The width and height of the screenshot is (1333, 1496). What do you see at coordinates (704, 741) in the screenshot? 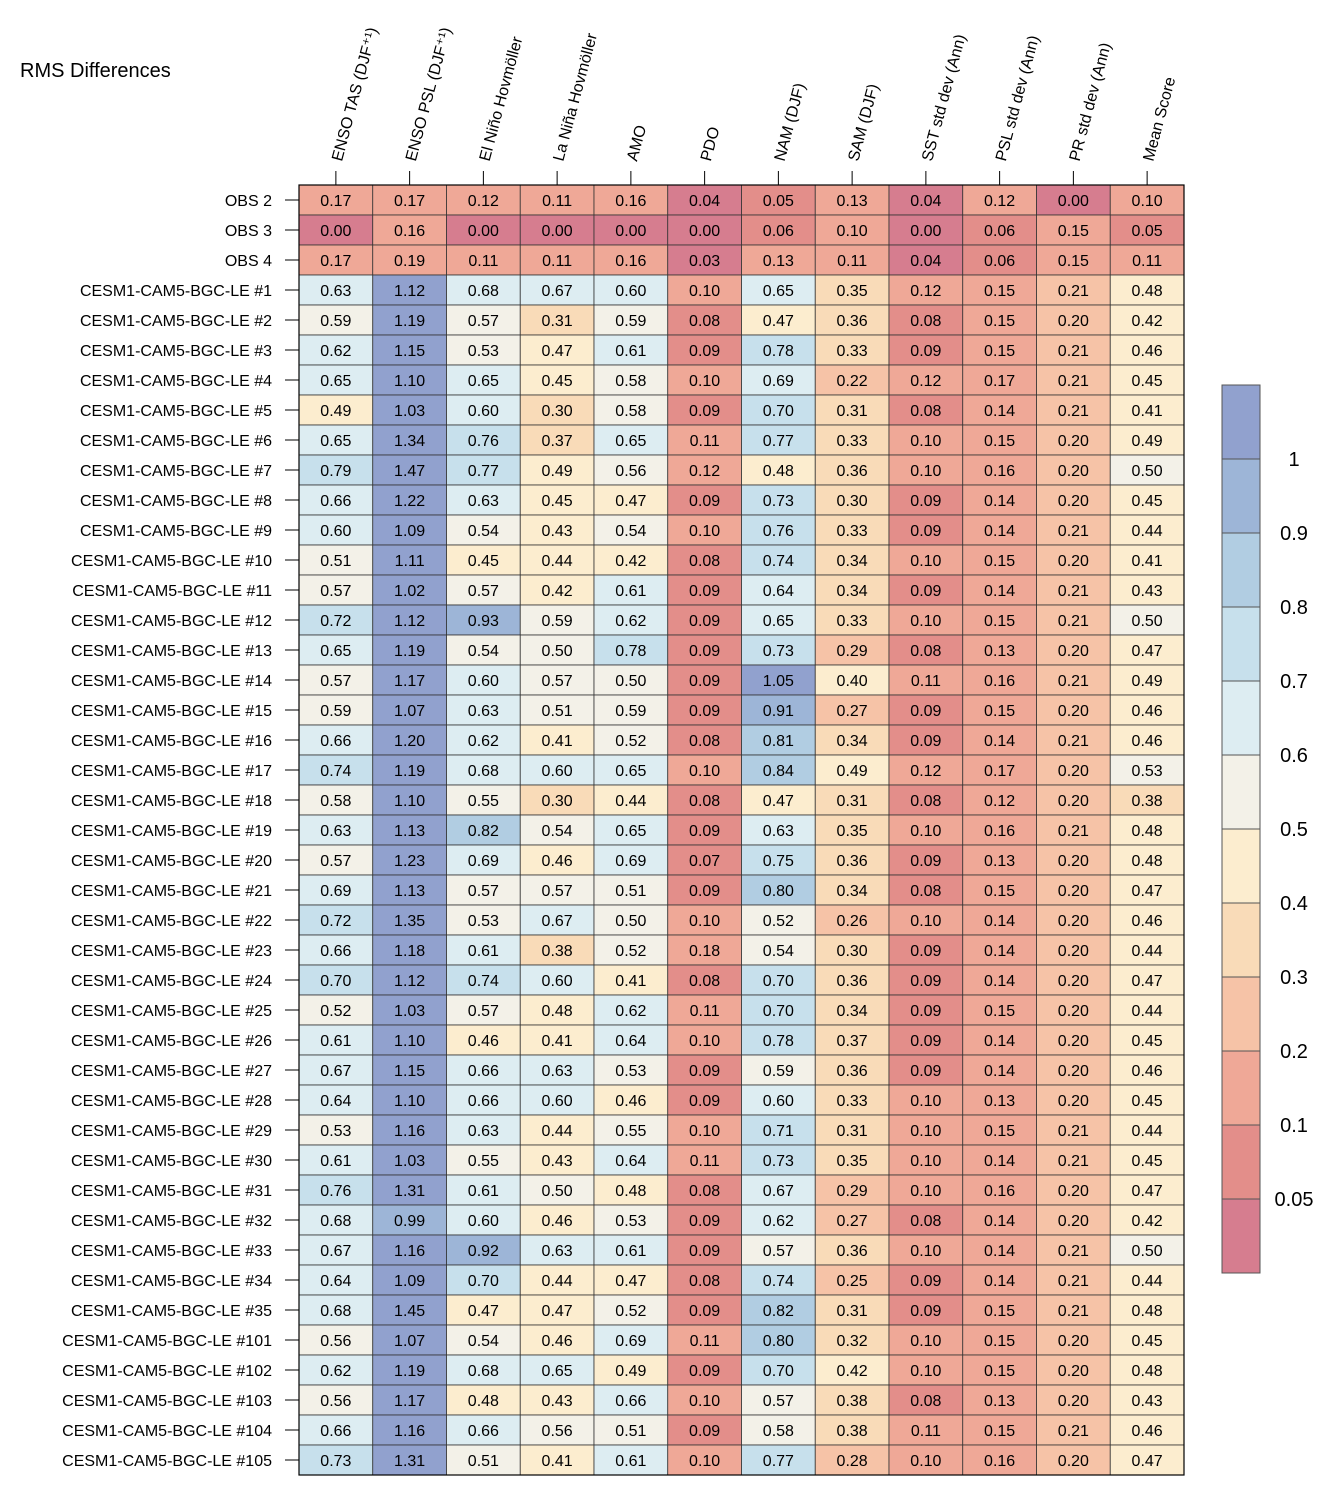
I see `cell-value-label: 0.08` at bounding box center [704, 741].